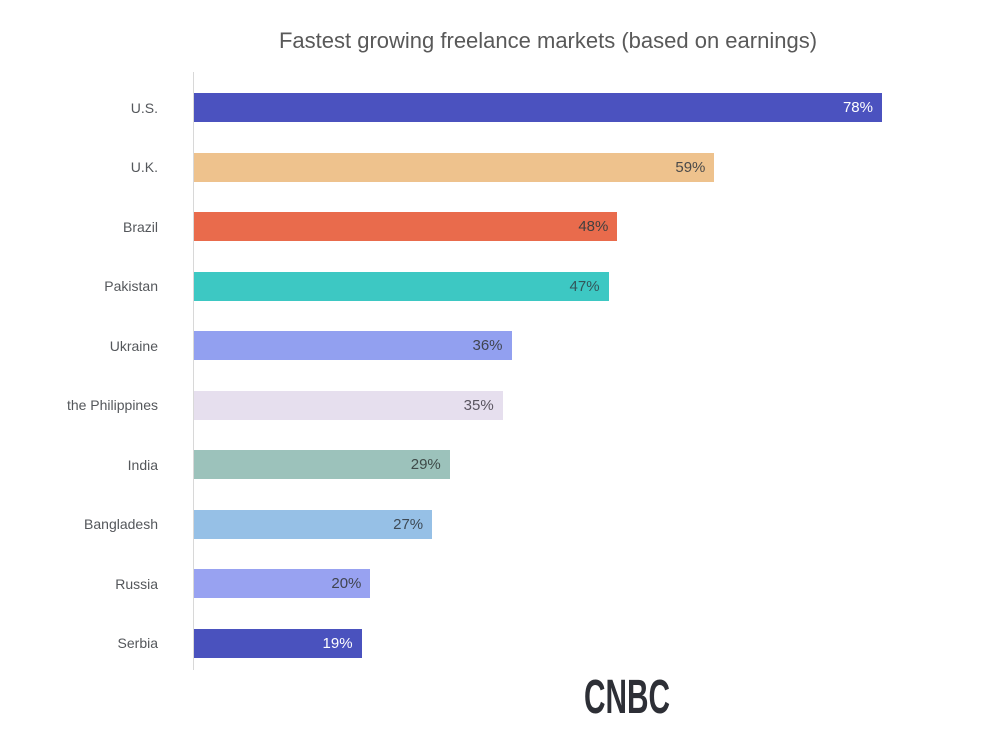 The width and height of the screenshot is (986, 730). I want to click on value-label: 36%, so click(487, 346).